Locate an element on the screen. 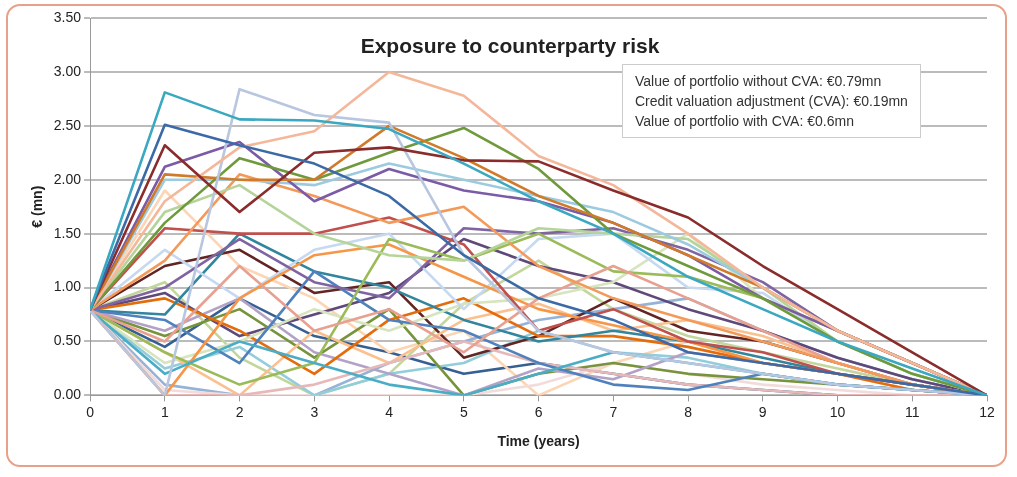 This screenshot has width=1017, height=477. x-tick-label: 10 is located at coordinates (837, 411).